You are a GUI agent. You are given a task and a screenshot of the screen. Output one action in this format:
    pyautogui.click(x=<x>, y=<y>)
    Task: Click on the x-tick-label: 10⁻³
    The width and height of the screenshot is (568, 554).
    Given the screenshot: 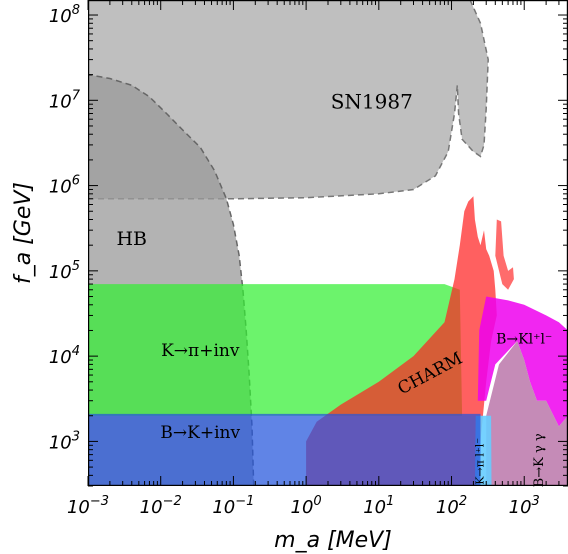 What is the action you would take?
    pyautogui.click(x=88, y=506)
    